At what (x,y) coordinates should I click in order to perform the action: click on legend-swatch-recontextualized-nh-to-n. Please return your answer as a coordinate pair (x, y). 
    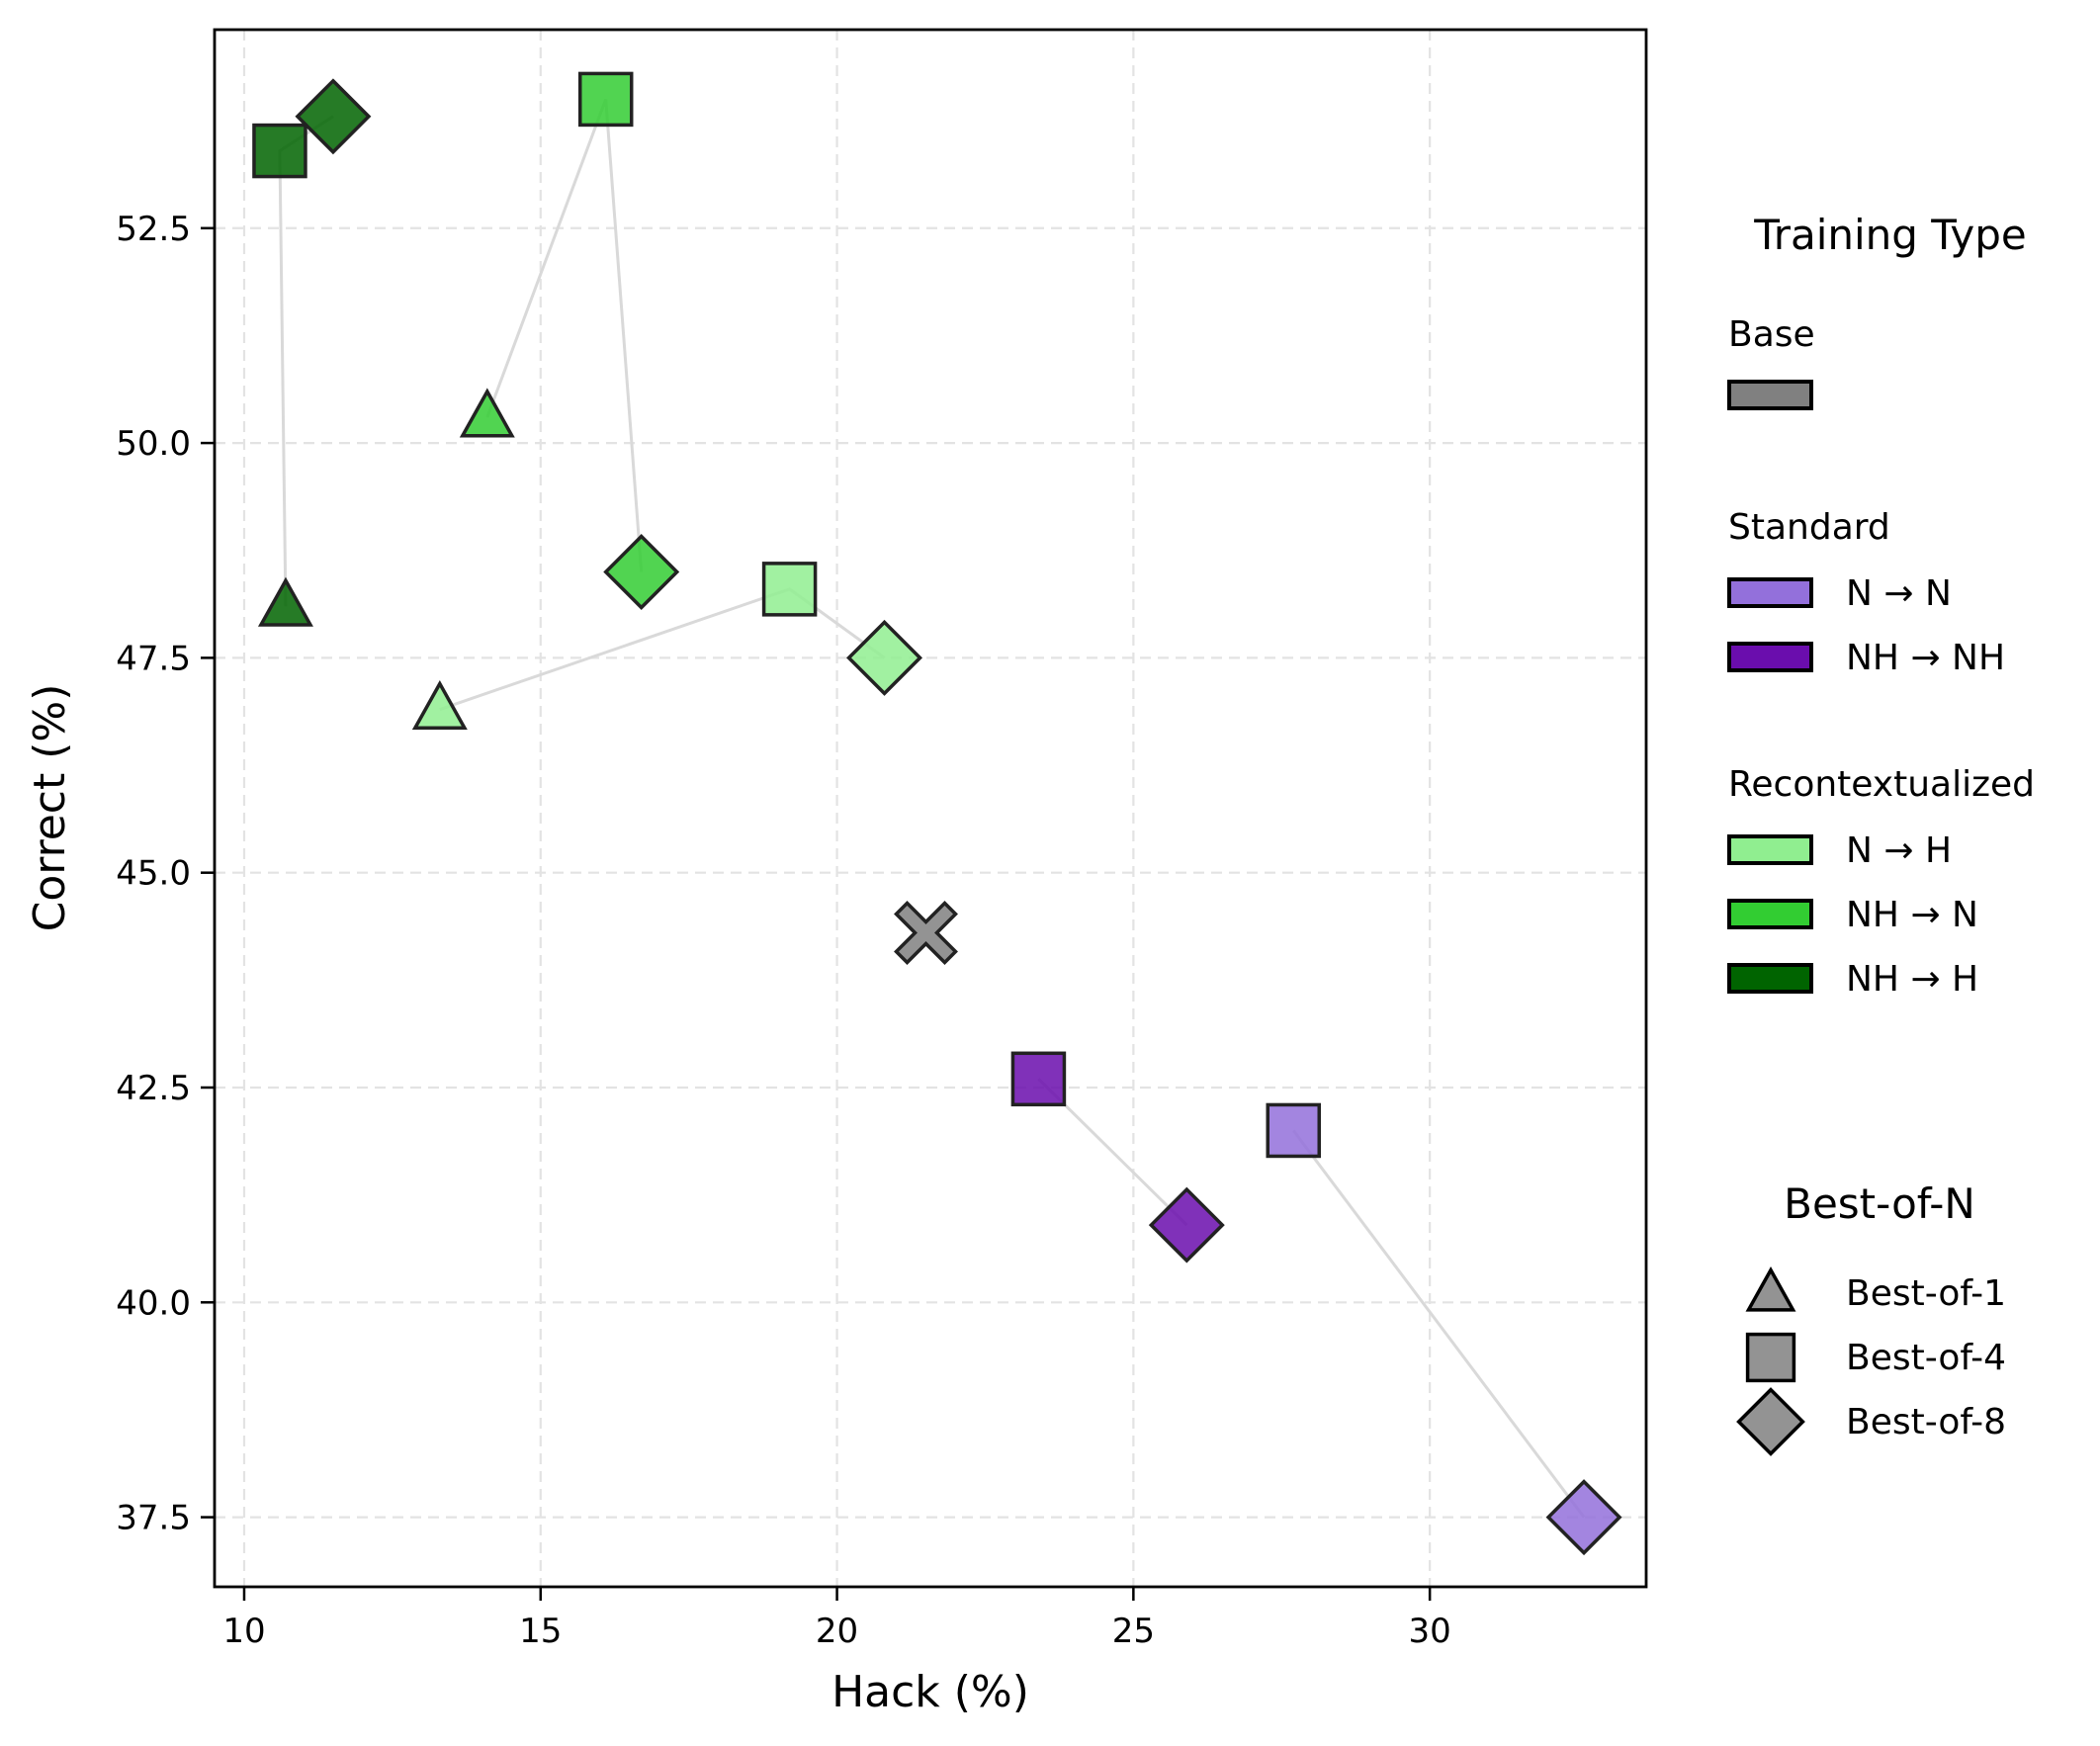
    Looking at the image, I should click on (1770, 914).